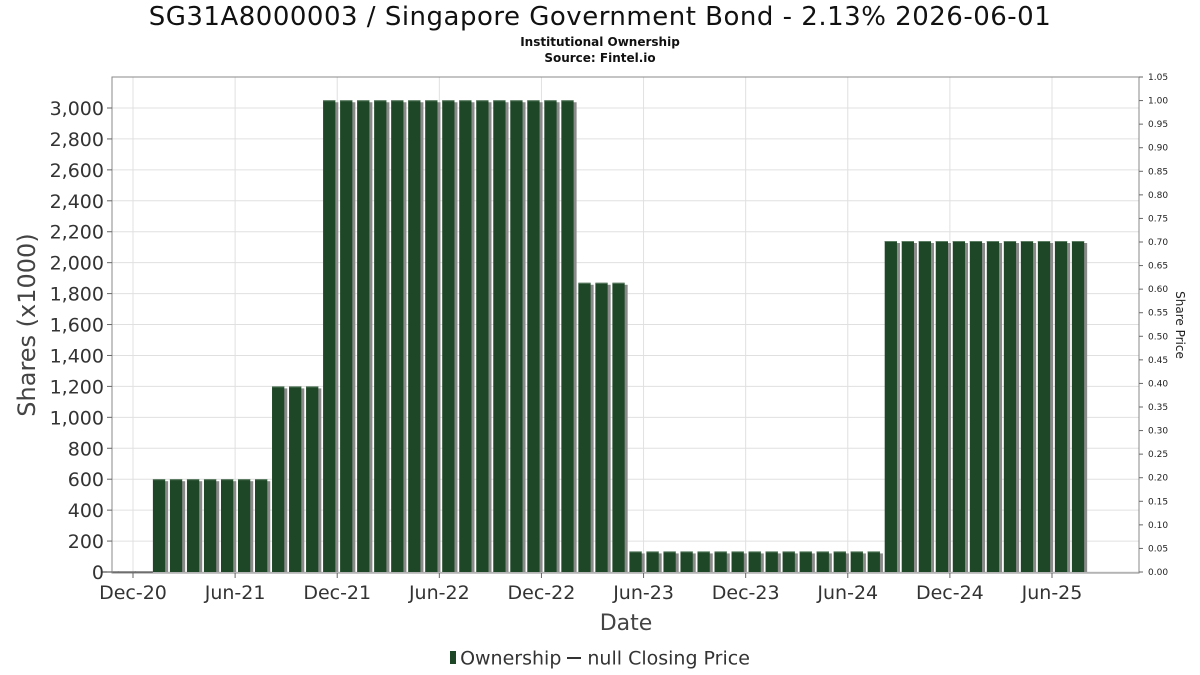  What do you see at coordinates (626, 623) in the screenshot?
I see `x-axis-label: Date` at bounding box center [626, 623].